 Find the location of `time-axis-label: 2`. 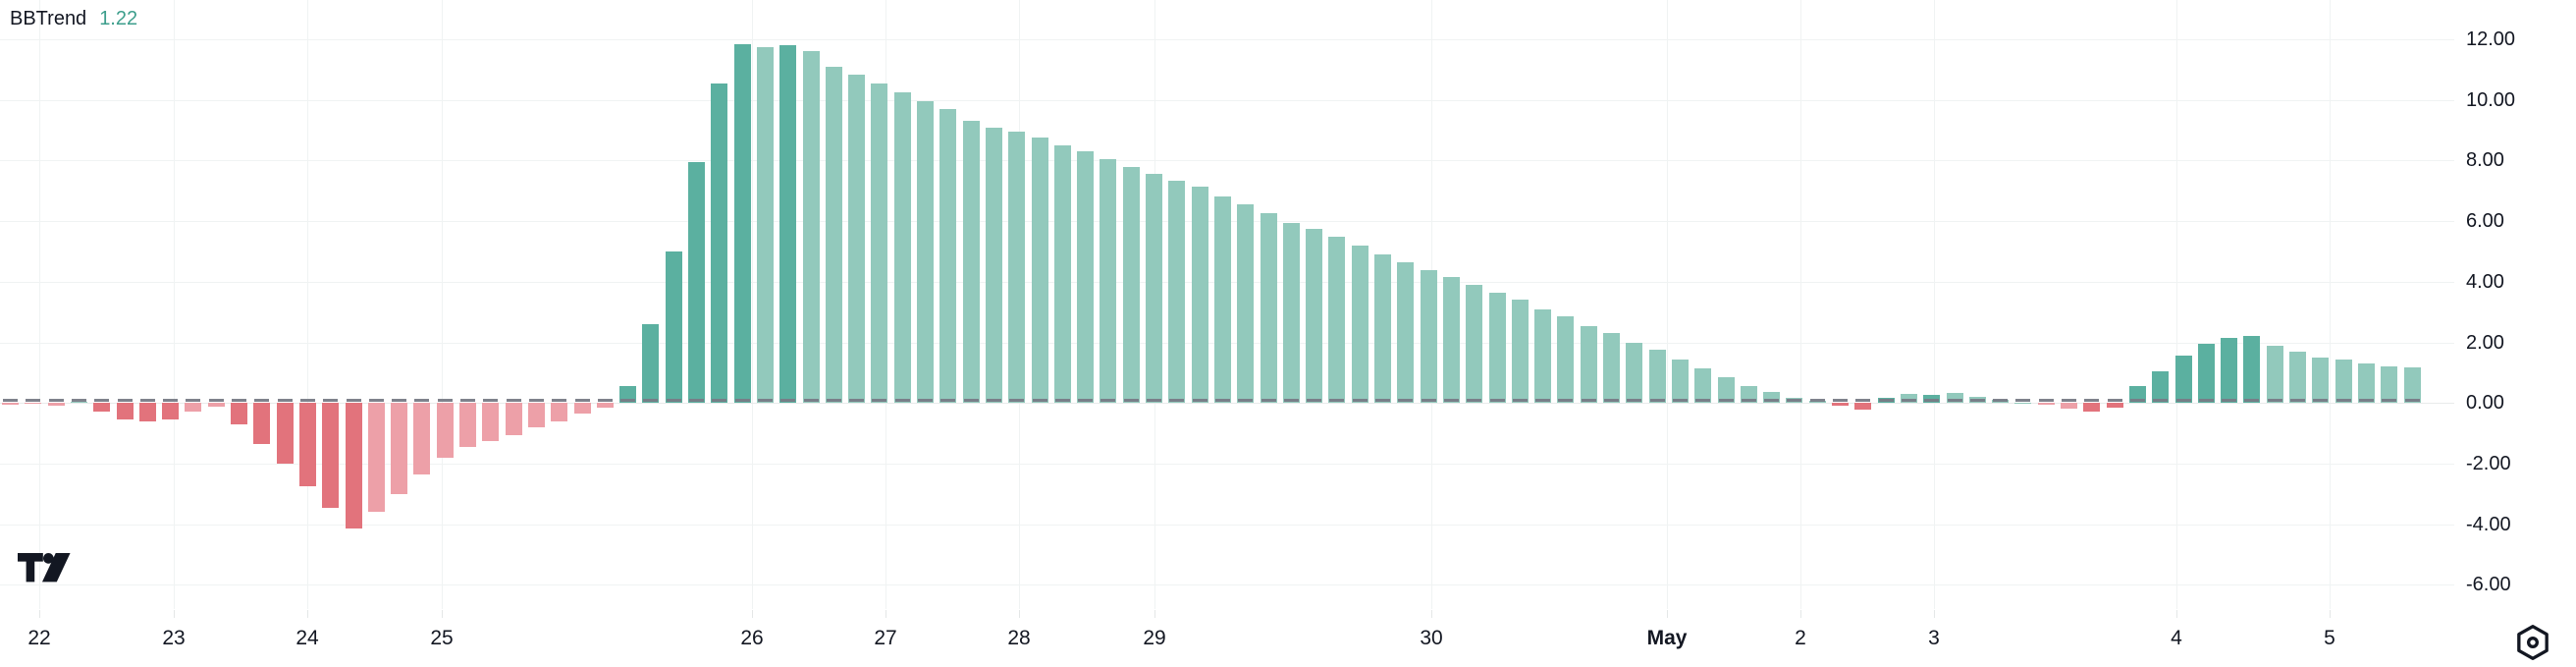

time-axis-label: 2 is located at coordinates (1800, 638).